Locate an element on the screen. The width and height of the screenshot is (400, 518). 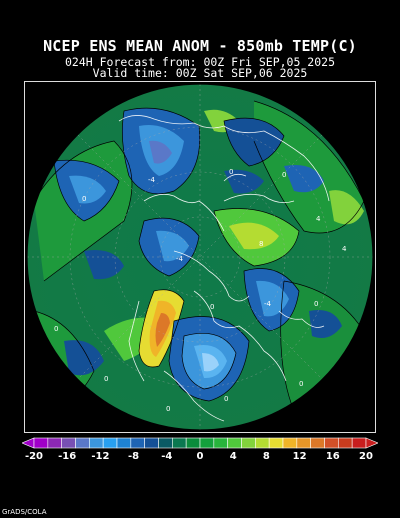
colorbar-tick-label: -8 is located at coordinates (134, 456).